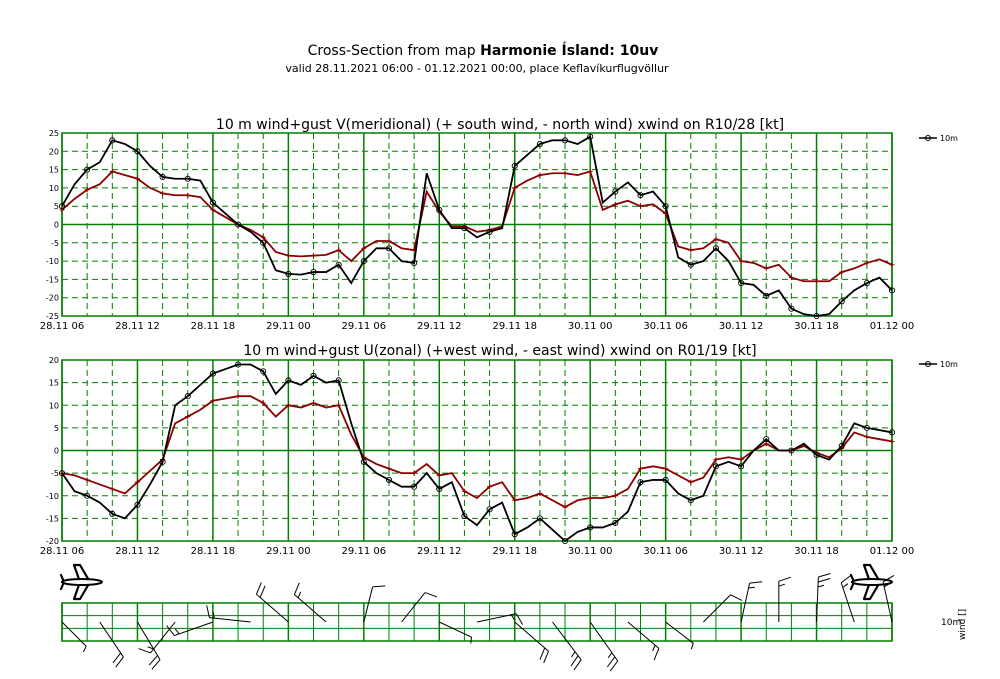 This screenshot has width=1000, height=679. I want to click on meridional-xtick-label: 30.11 18, so click(816, 326).